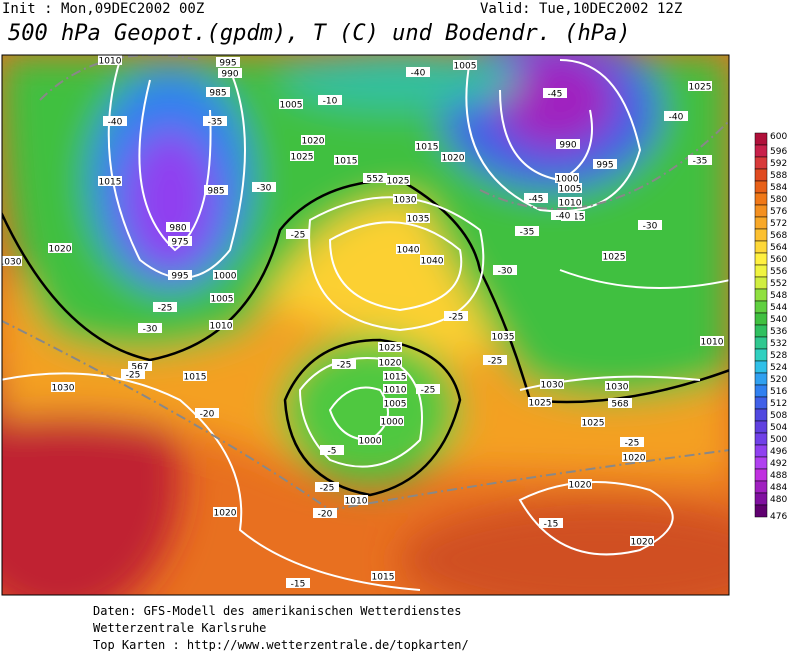 This screenshot has width=790, height=651. Describe the element at coordinates (778, 272) in the screenshot. I see `legend-label: 556` at that location.